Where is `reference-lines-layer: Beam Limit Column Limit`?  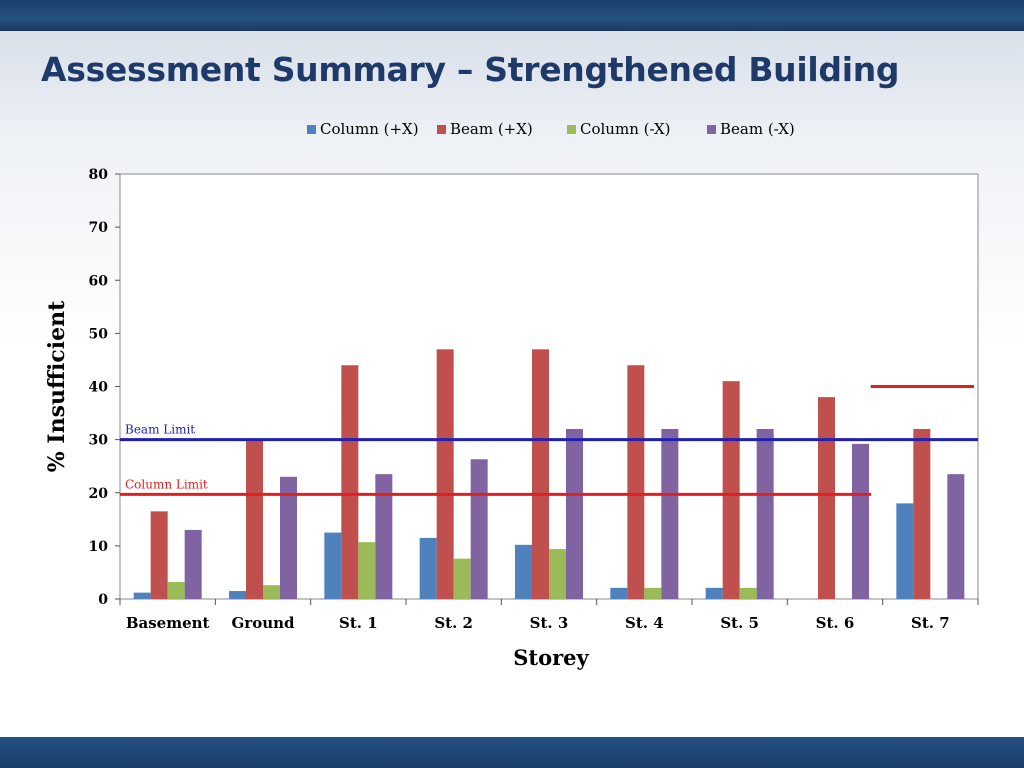 reference-lines-layer: Beam Limit Column Limit is located at coordinates (549, 440).